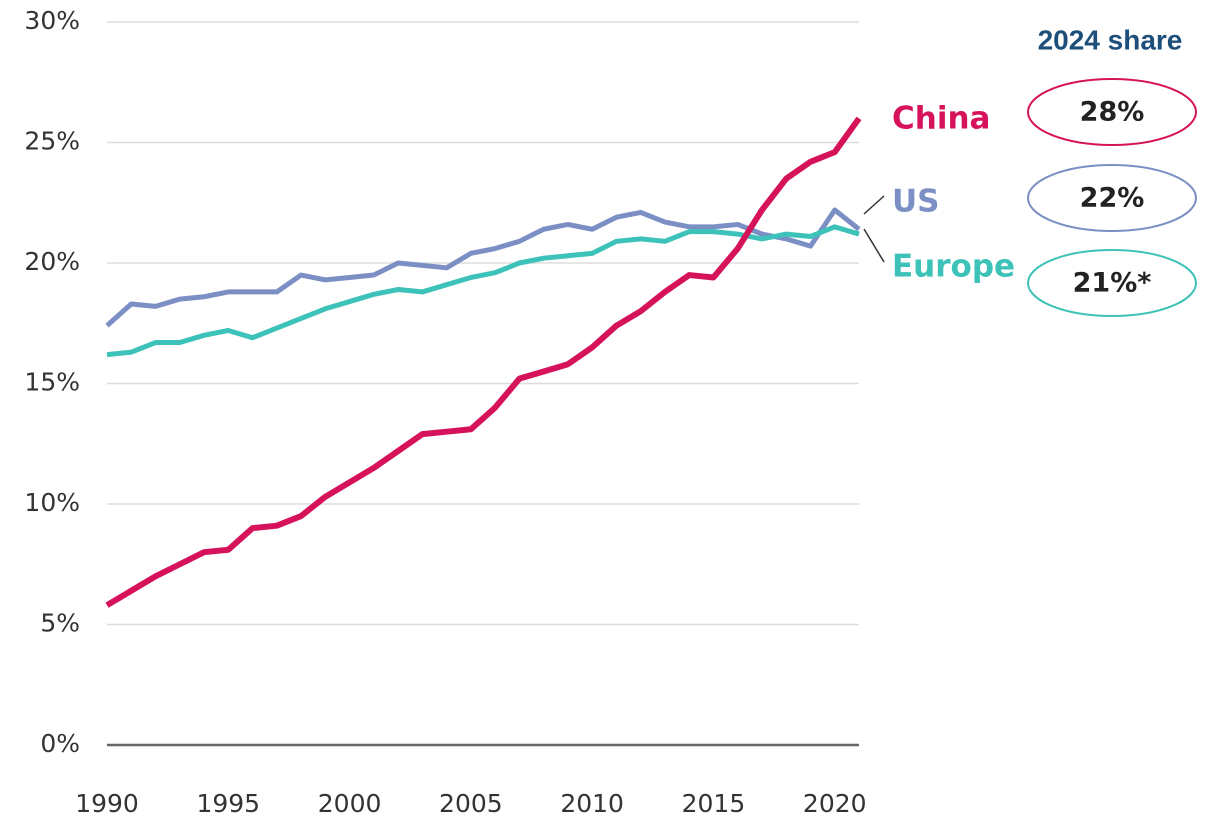 Image resolution: width=1222 pixels, height=822 pixels. I want to click on annotation-title: 2024 share, so click(1110, 39).